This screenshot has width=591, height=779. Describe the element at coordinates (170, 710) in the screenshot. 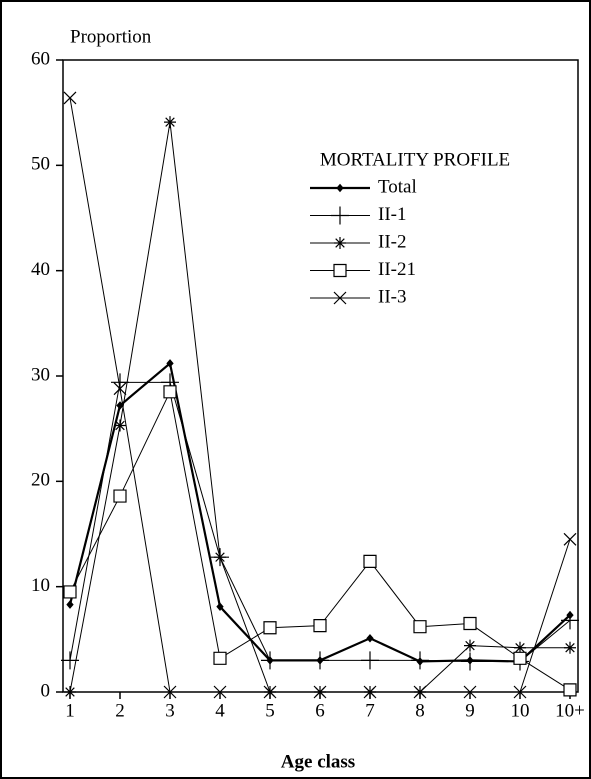

I see `x-tick-label: 3` at that location.